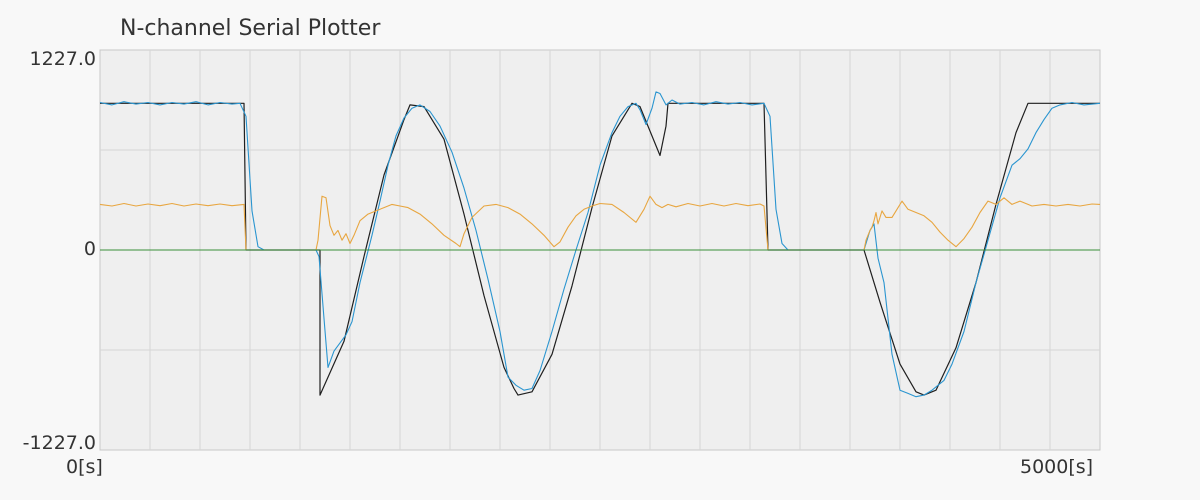 The width and height of the screenshot is (1200, 500). What do you see at coordinates (62, 59) in the screenshot?
I see `y-max-label: 1227.0` at bounding box center [62, 59].